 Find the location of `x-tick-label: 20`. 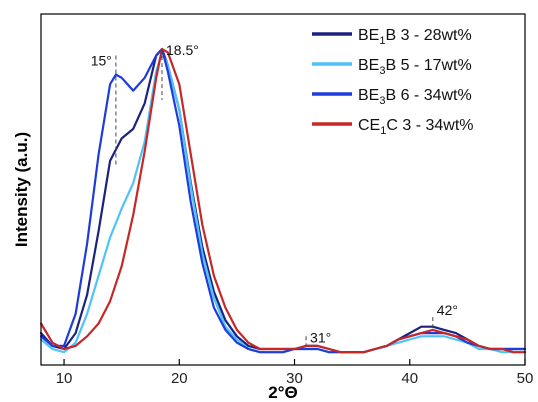

x-tick-label: 20 is located at coordinates (179, 378).